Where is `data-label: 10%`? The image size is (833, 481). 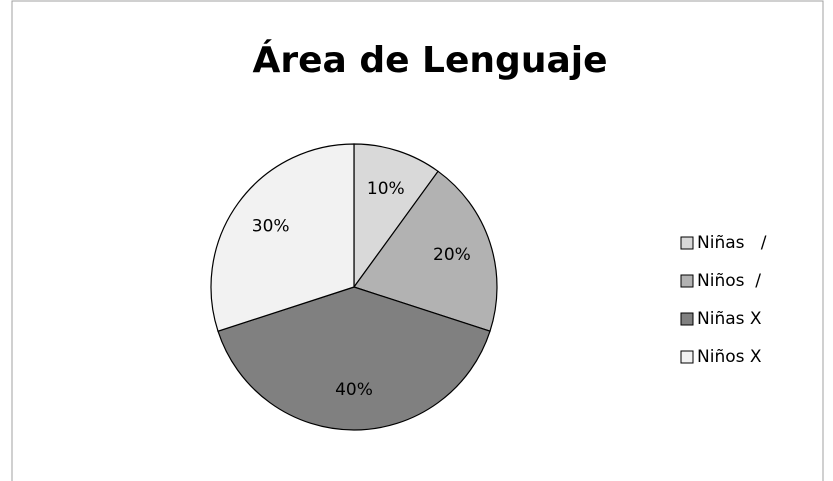
data-label: 10% is located at coordinates (386, 189).